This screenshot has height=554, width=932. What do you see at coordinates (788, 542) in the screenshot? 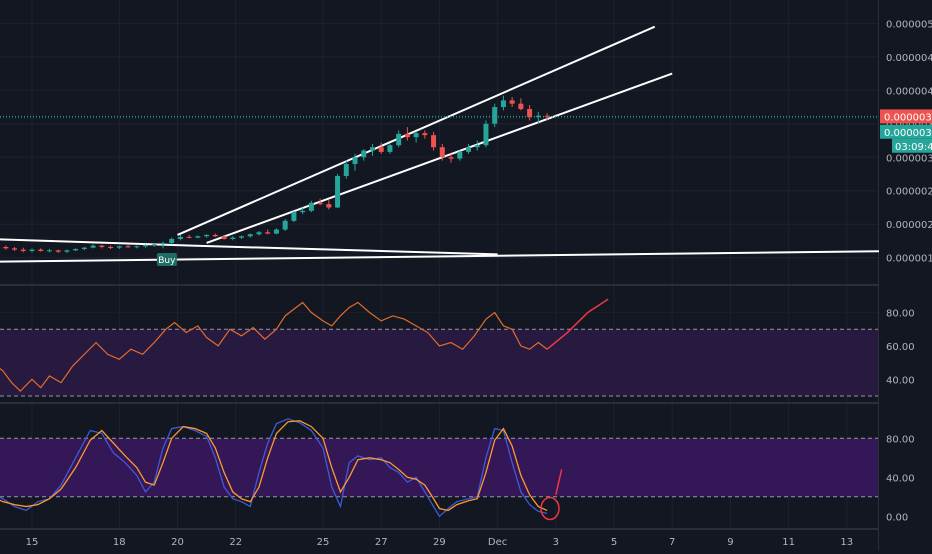
I see `time-axis-label: 11` at bounding box center [788, 542].